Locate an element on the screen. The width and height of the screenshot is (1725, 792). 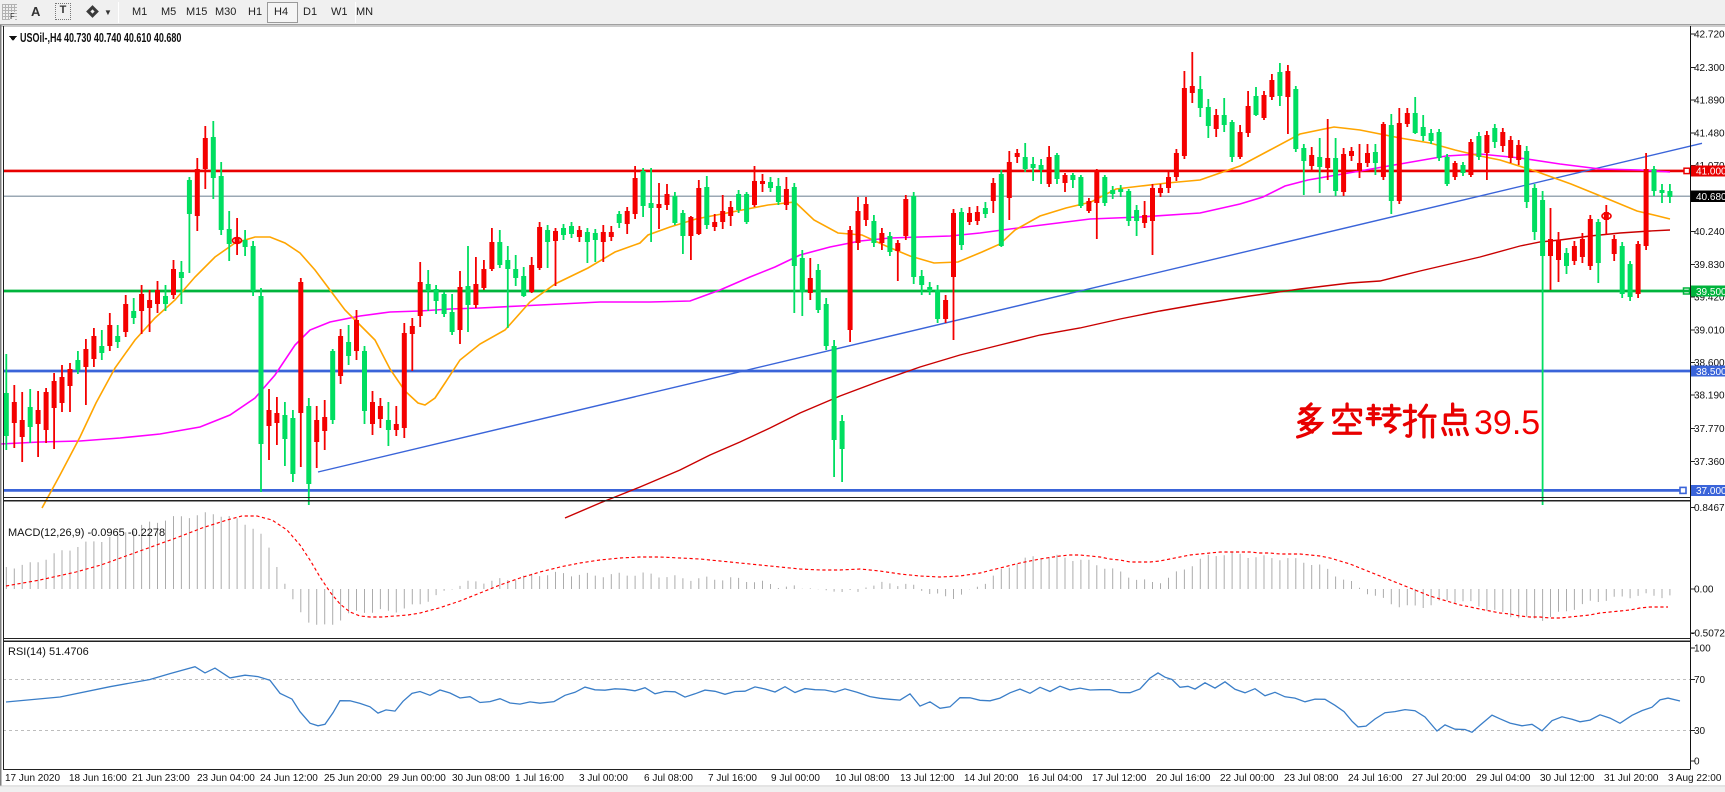
svg-text: 40.680 is located at coordinates (1710, 197).